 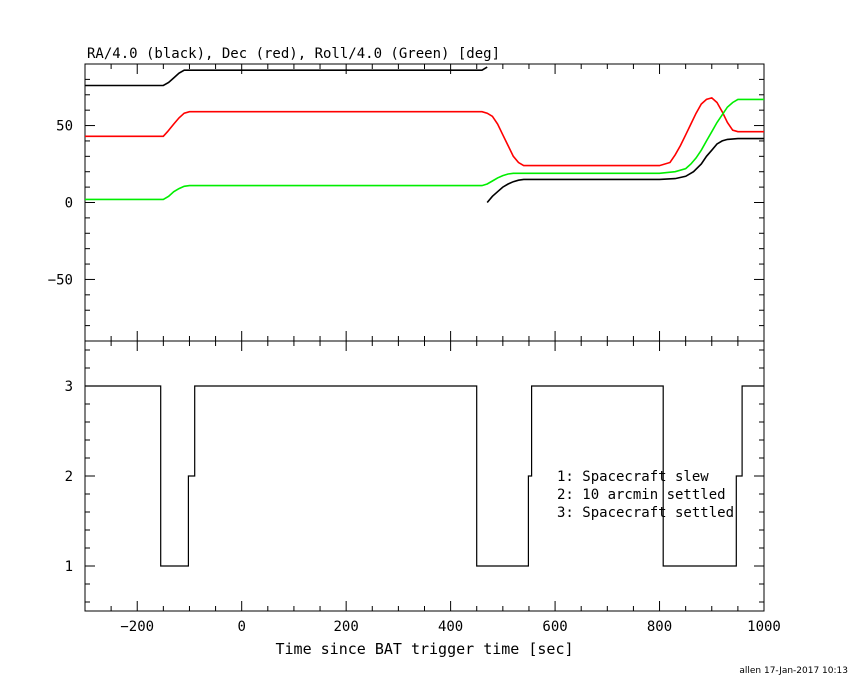 I want to click on y-tick-label: −50, so click(x=60, y=280).